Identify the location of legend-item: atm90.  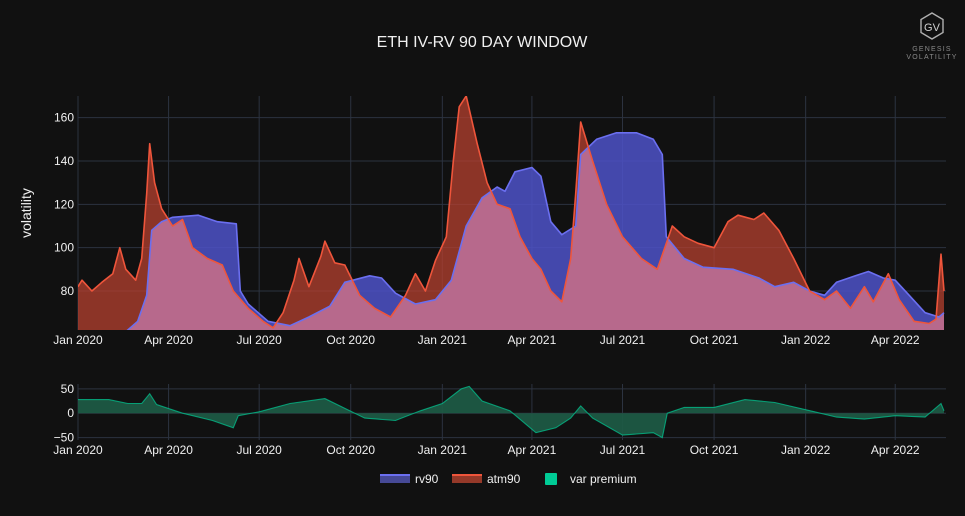
(486, 479).